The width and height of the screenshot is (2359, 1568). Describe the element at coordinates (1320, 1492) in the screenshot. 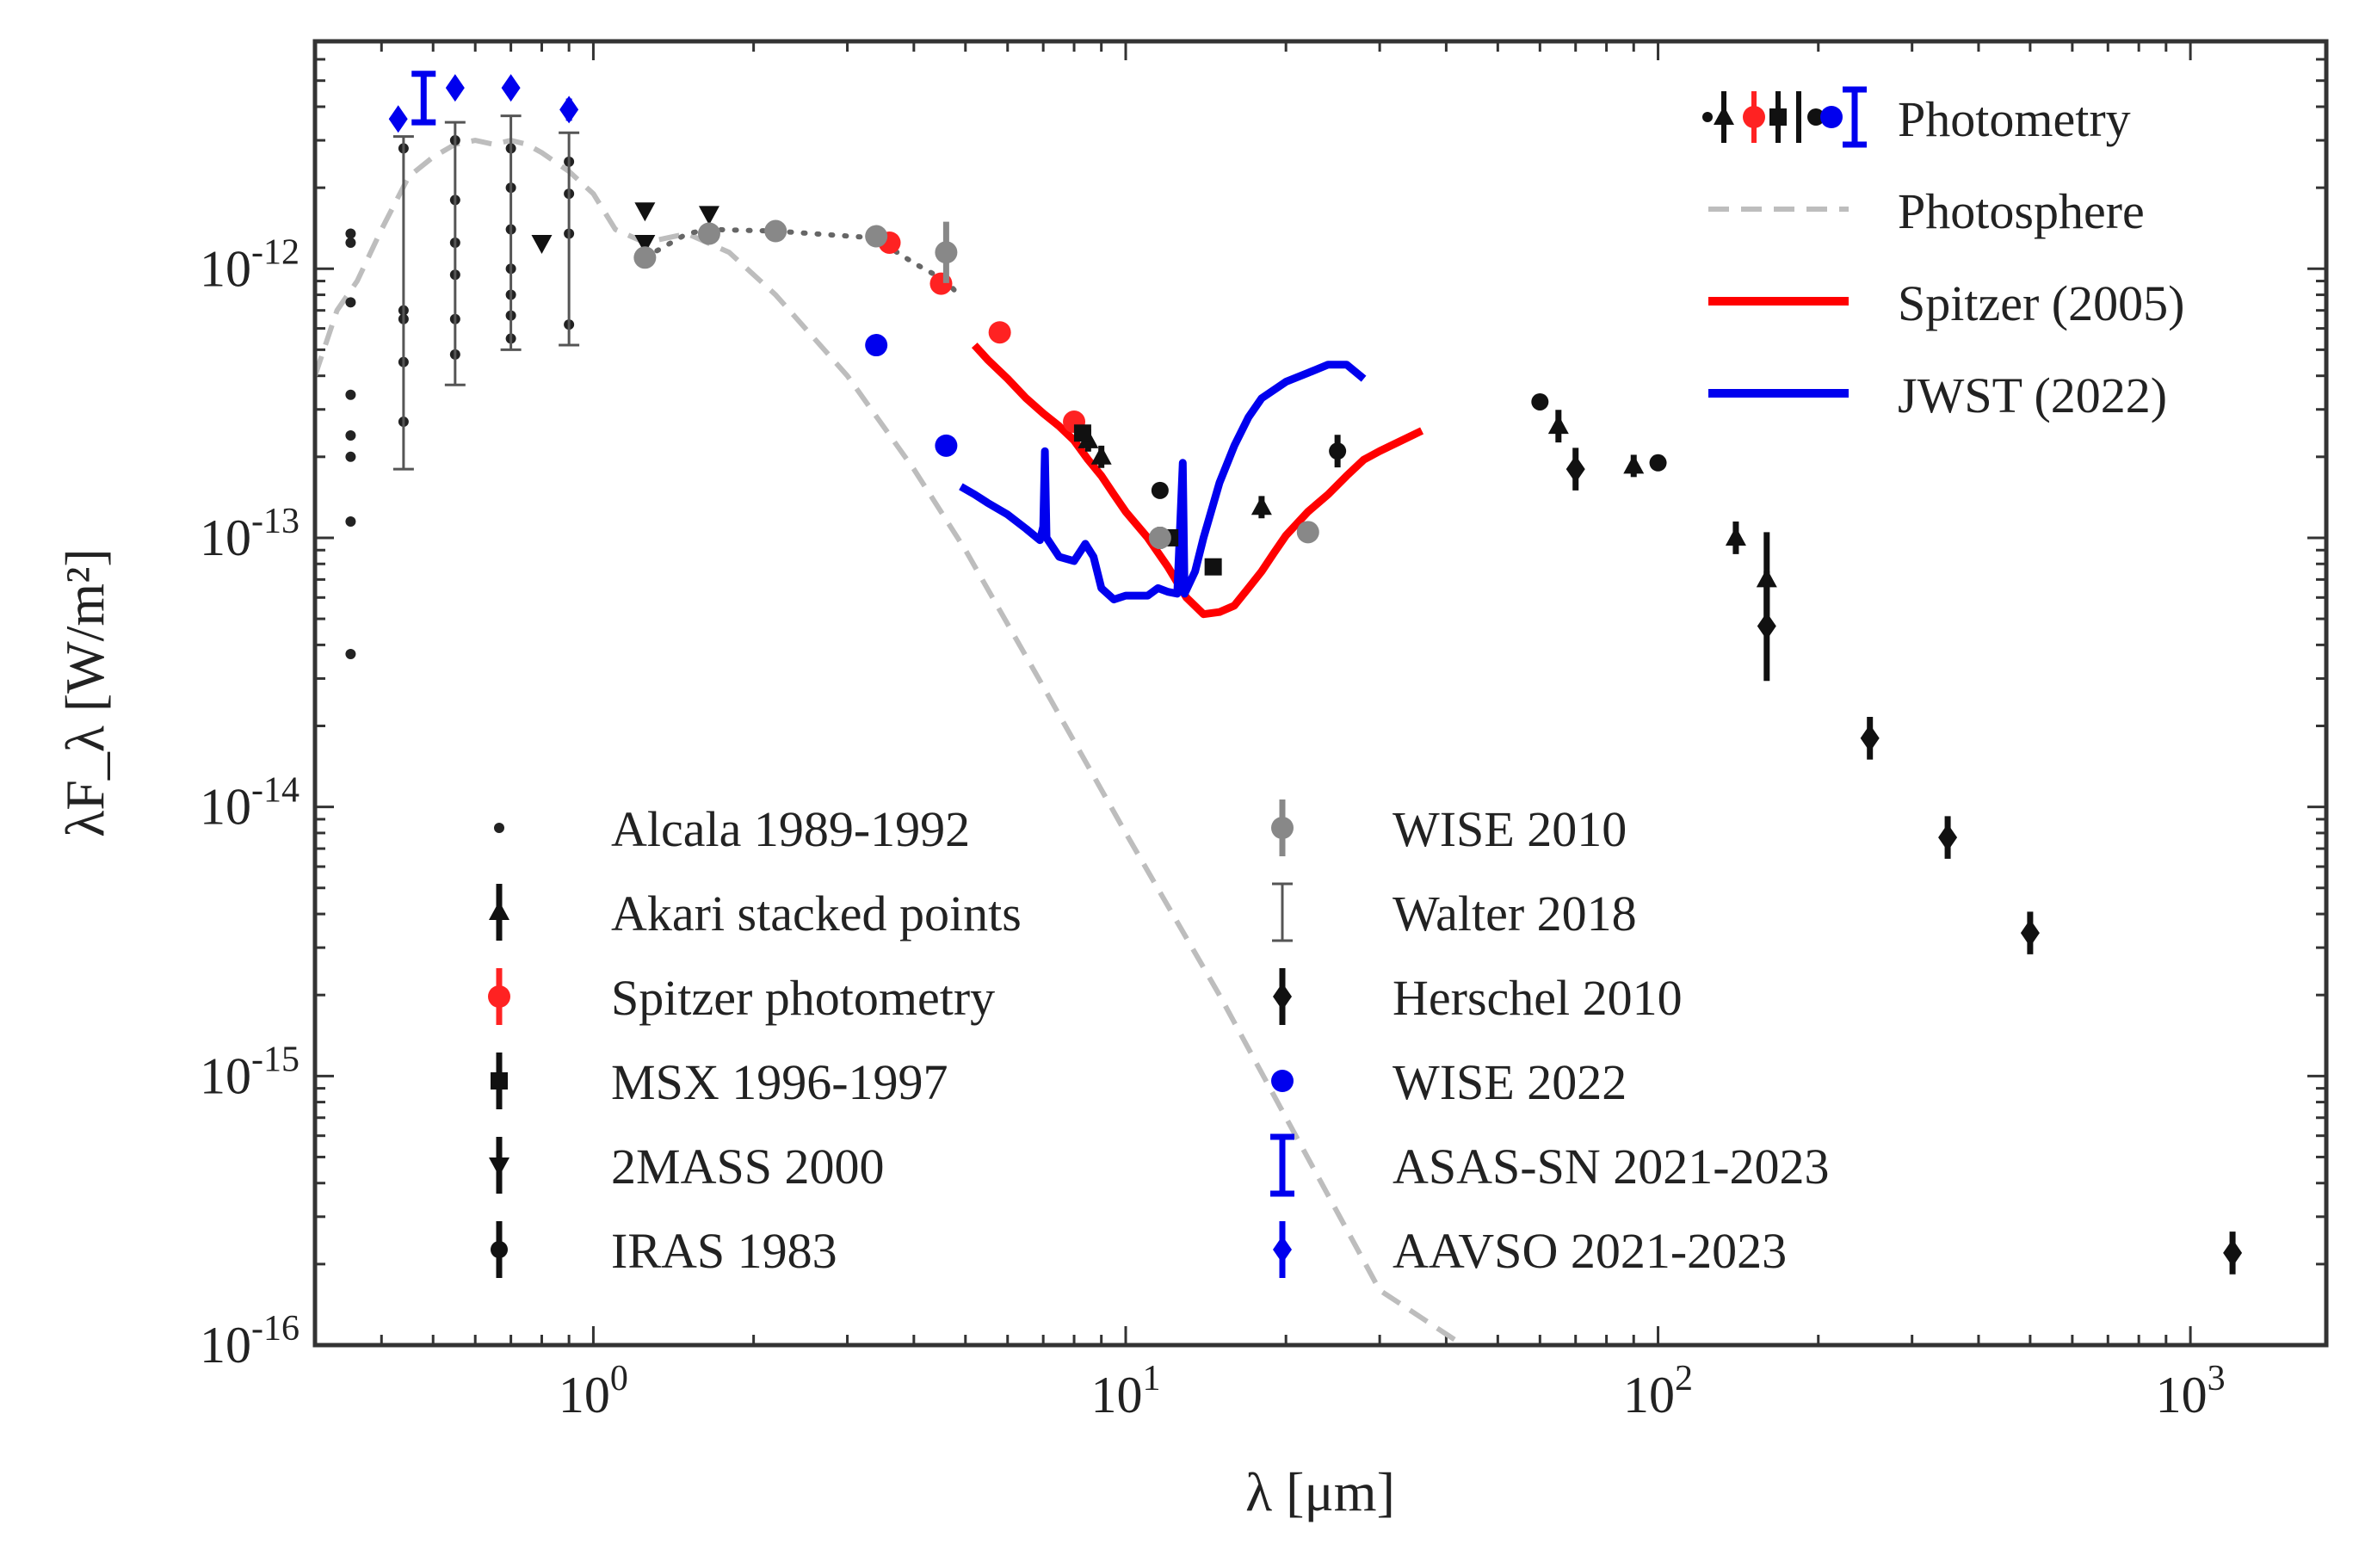

I see `x-axis-label: λ [μm]` at that location.